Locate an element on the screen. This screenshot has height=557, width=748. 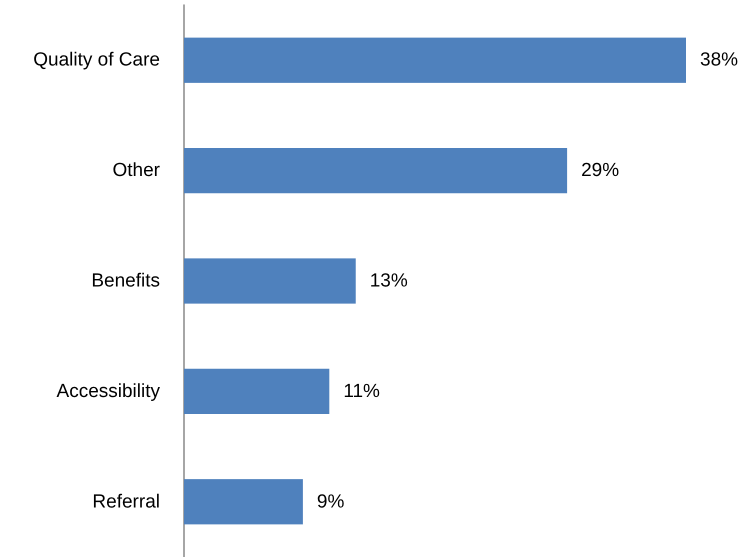
data-label: 9% is located at coordinates (330, 501).